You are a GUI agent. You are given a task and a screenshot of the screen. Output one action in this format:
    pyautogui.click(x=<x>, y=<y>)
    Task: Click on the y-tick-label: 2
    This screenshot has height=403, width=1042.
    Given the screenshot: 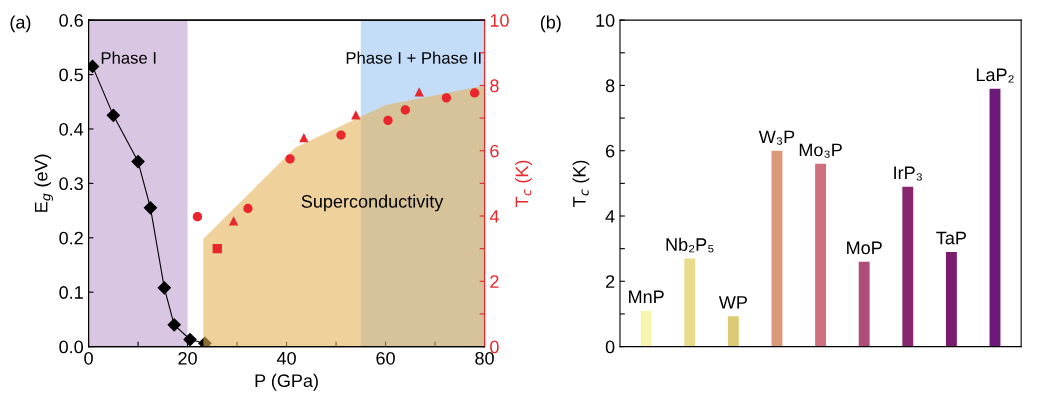 What is the action you would take?
    pyautogui.click(x=610, y=281)
    